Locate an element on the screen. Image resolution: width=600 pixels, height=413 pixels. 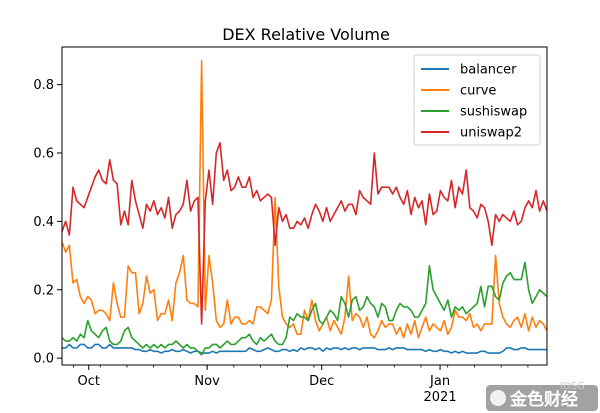
y-tick-label: 0.6 is located at coordinates (43, 154).